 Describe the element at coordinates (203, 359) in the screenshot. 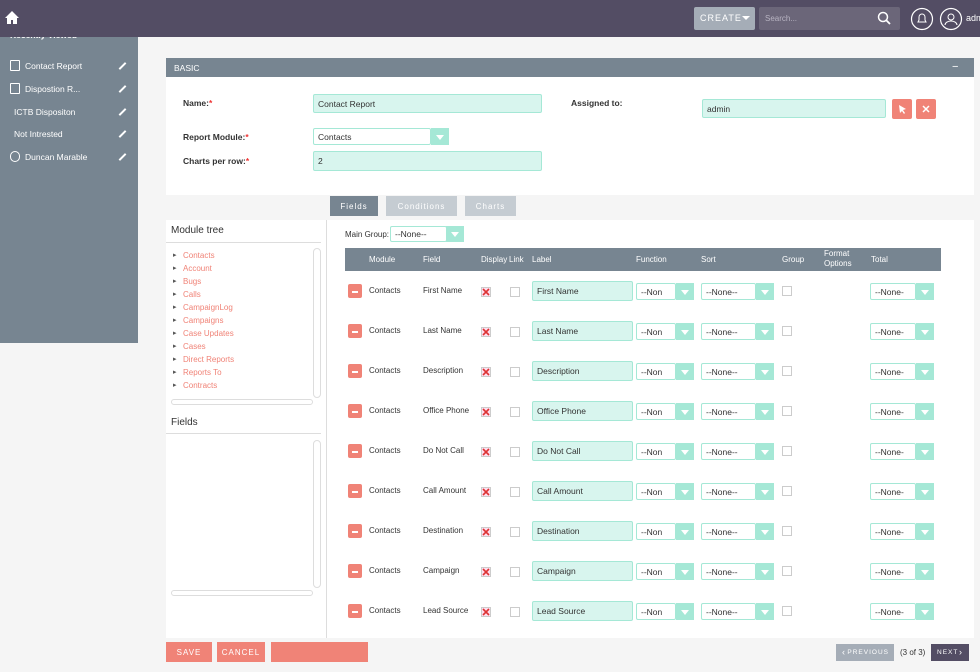

I see `tree-item: Direct Reports` at that location.